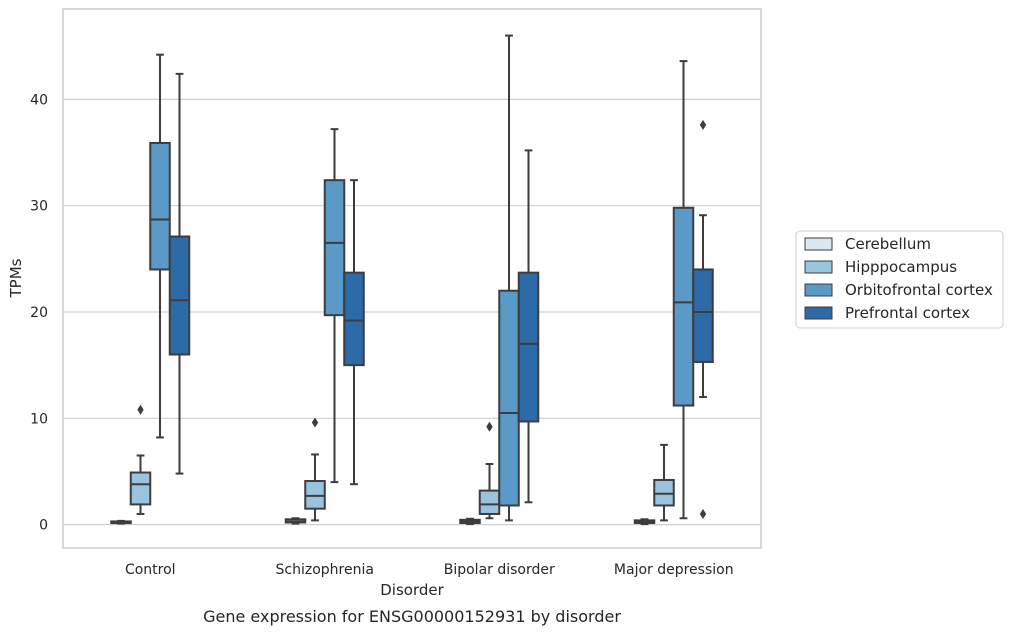 The image size is (1013, 634). Describe the element at coordinates (16, 278) in the screenshot. I see `y-axis-label: TPMs` at that location.